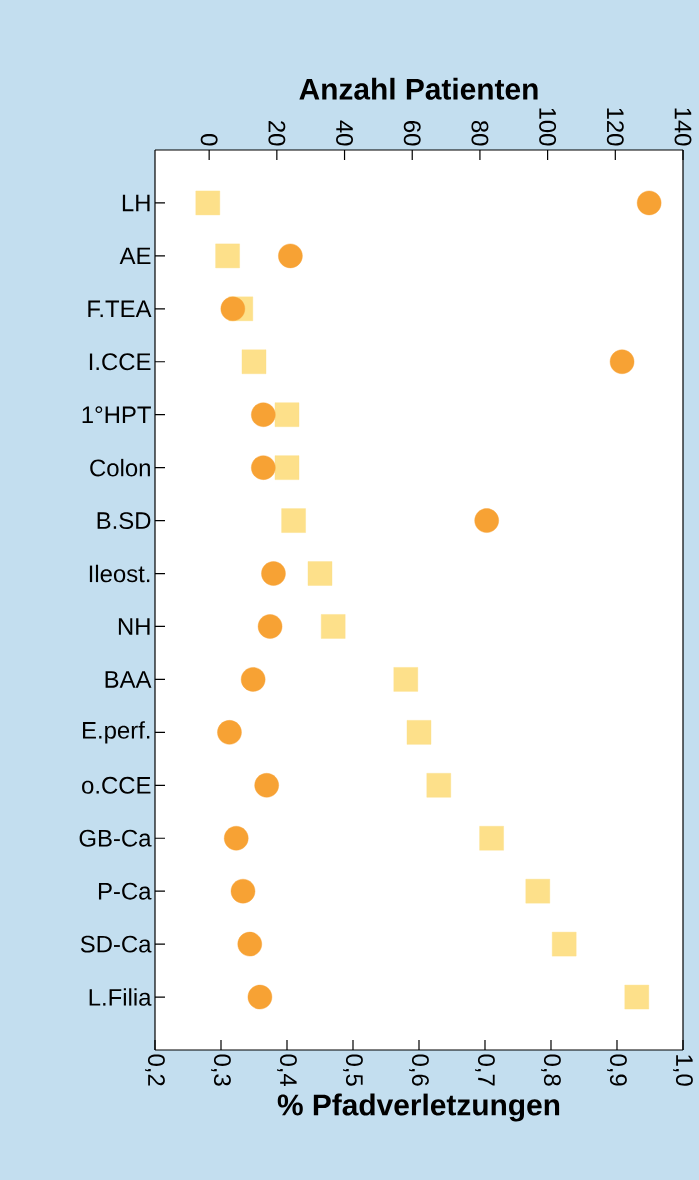 Image resolution: width=699 pixels, height=1180 pixels. What do you see at coordinates (155, 1070) in the screenshot?
I see `x-tick-label: 0,2` at bounding box center [155, 1070].